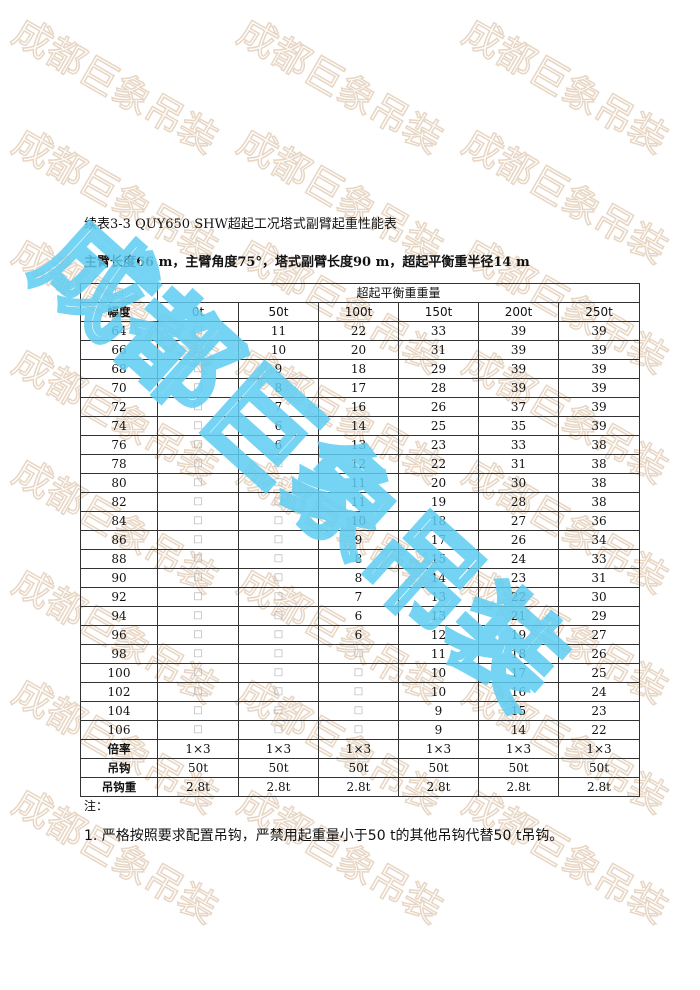  Describe the element at coordinates (119, 578) in the screenshot. I see `radius-cell: 90` at that location.